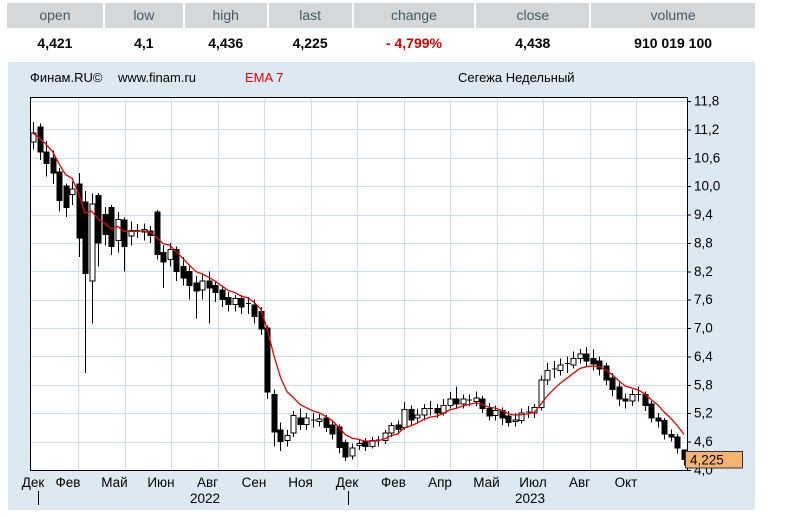 Image resolution: width=800 pixels, height=517 pixels. Describe the element at coordinates (533, 15) in the screenshot. I see `quote-header-close: close` at that location.